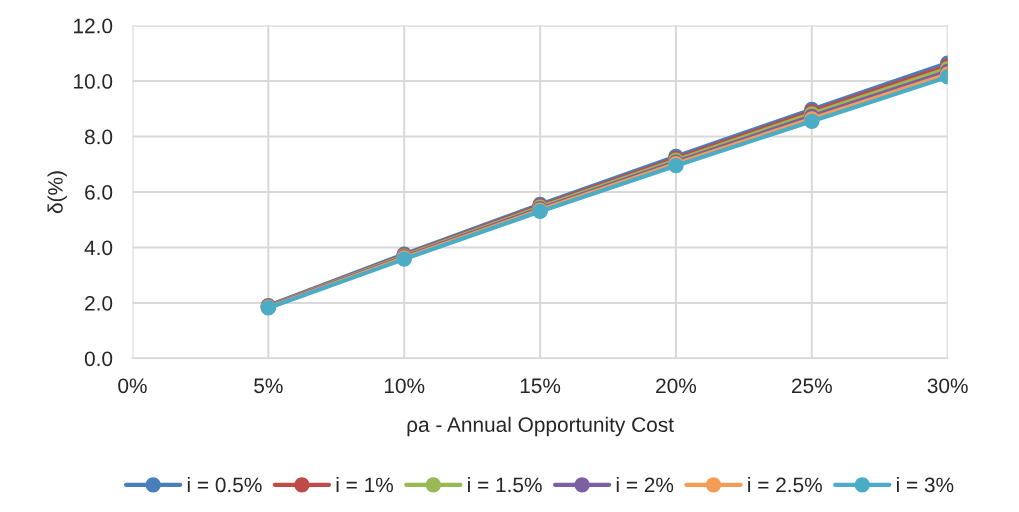 The height and width of the screenshot is (512, 1019). I want to click on y-axis-title: δ(%), so click(57, 192).